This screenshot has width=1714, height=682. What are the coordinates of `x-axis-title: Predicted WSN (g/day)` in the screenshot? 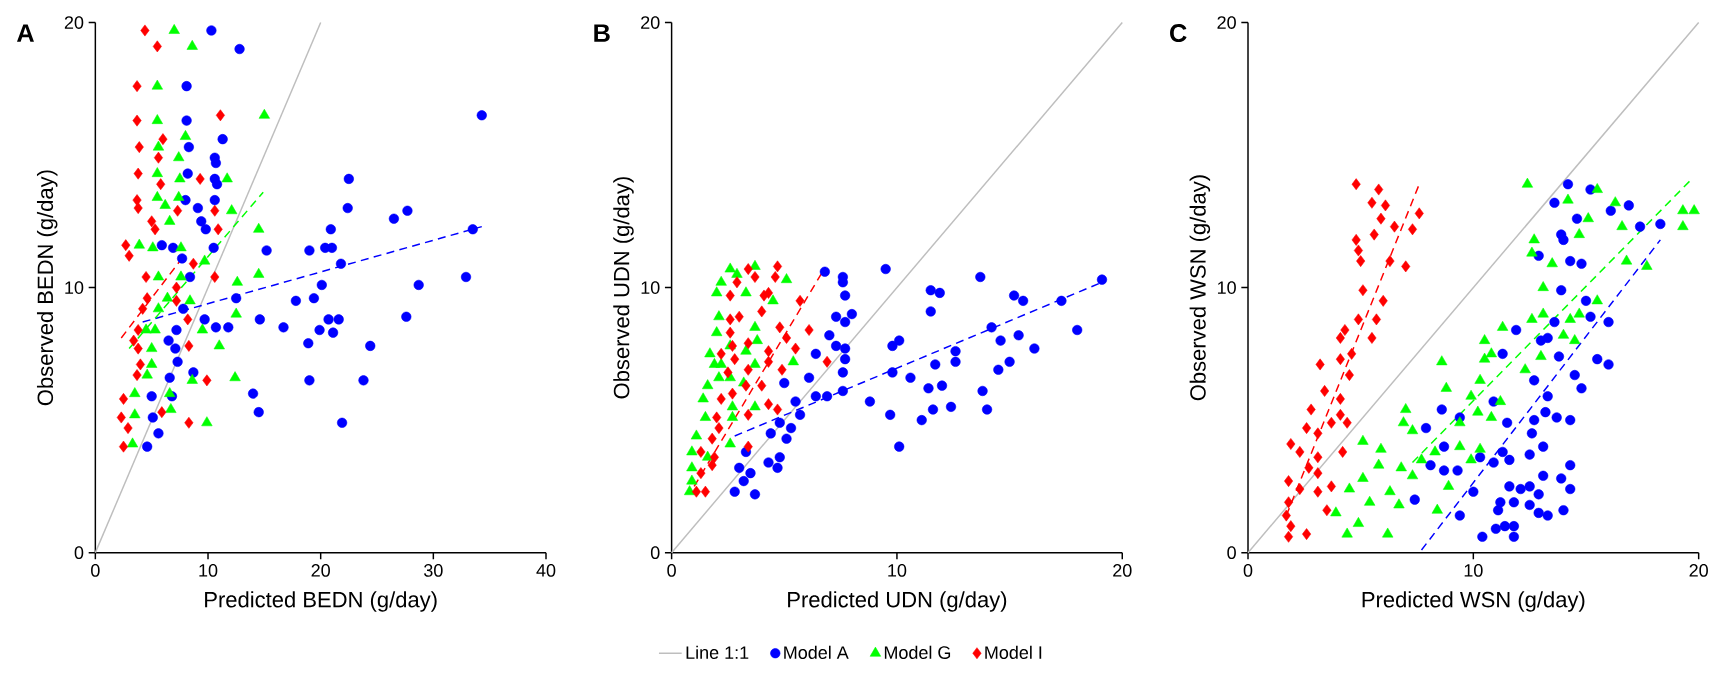 It's located at (1473, 601).